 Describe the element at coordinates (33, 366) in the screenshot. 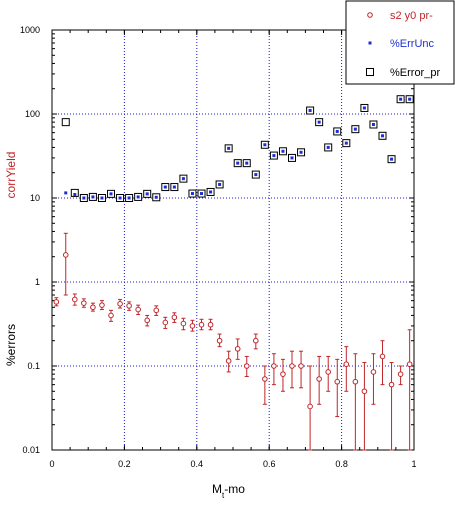

I see `y-tick-label: 0.1` at that location.